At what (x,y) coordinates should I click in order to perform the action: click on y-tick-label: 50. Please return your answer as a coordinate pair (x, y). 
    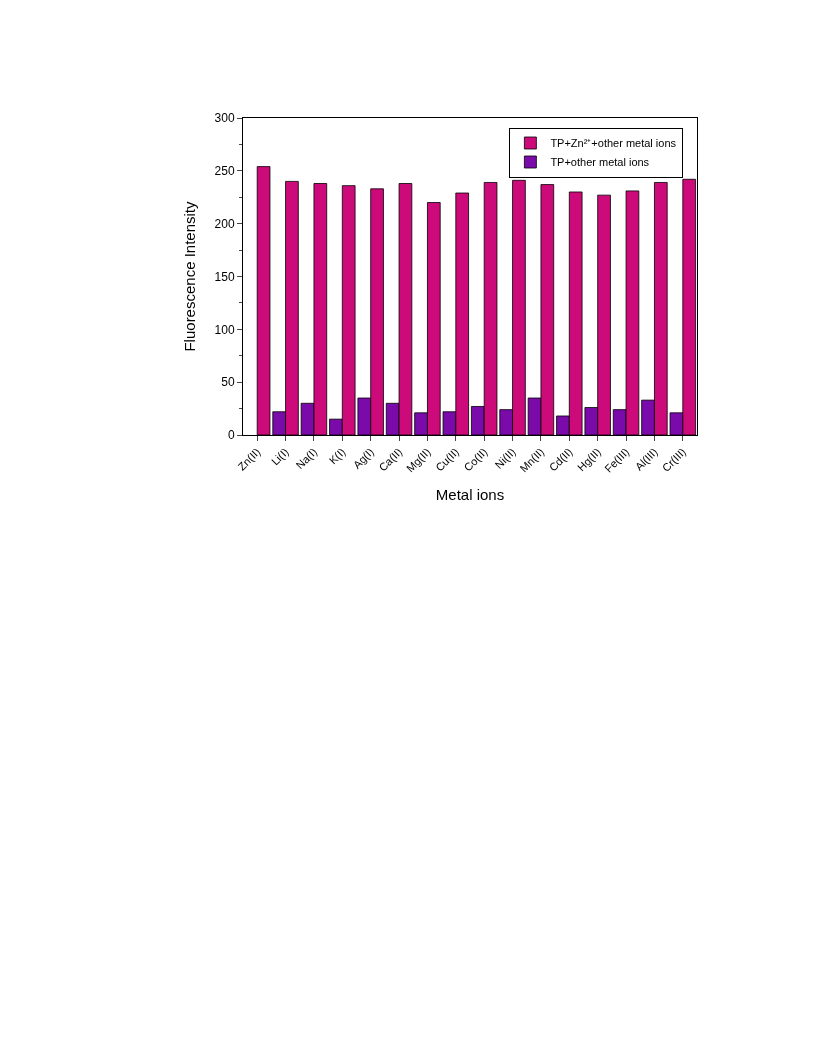
    Looking at the image, I should click on (228, 382).